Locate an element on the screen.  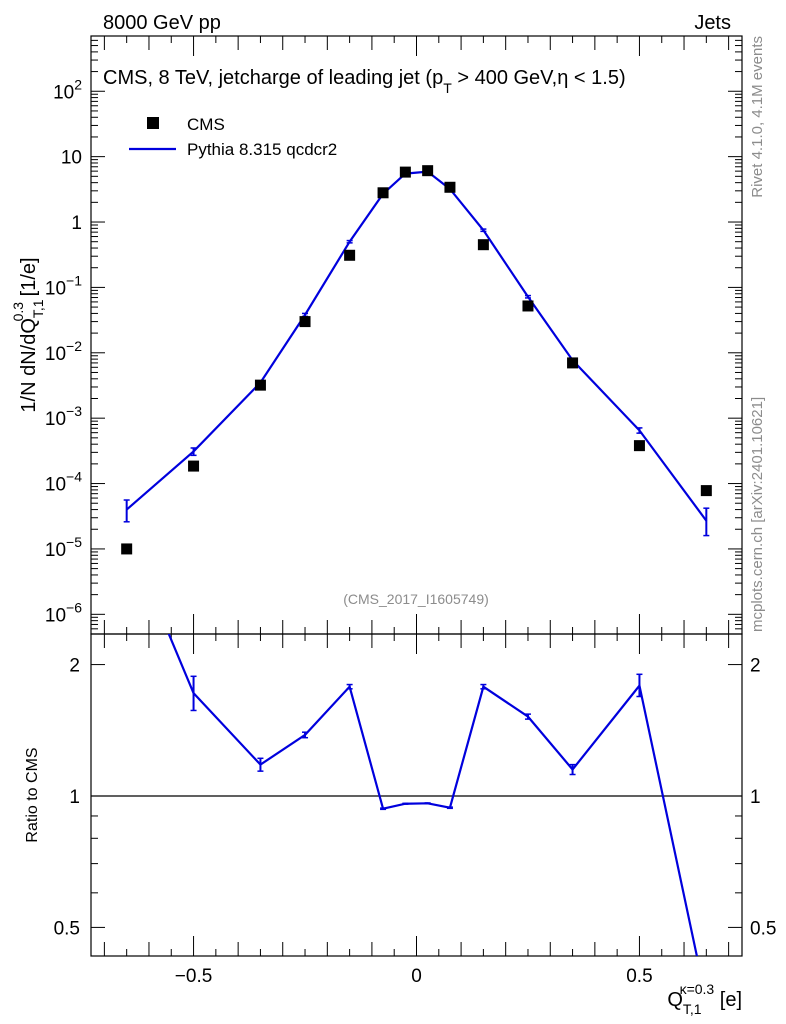
ylabel-sub: T,1 is located at coordinates (38, 308).